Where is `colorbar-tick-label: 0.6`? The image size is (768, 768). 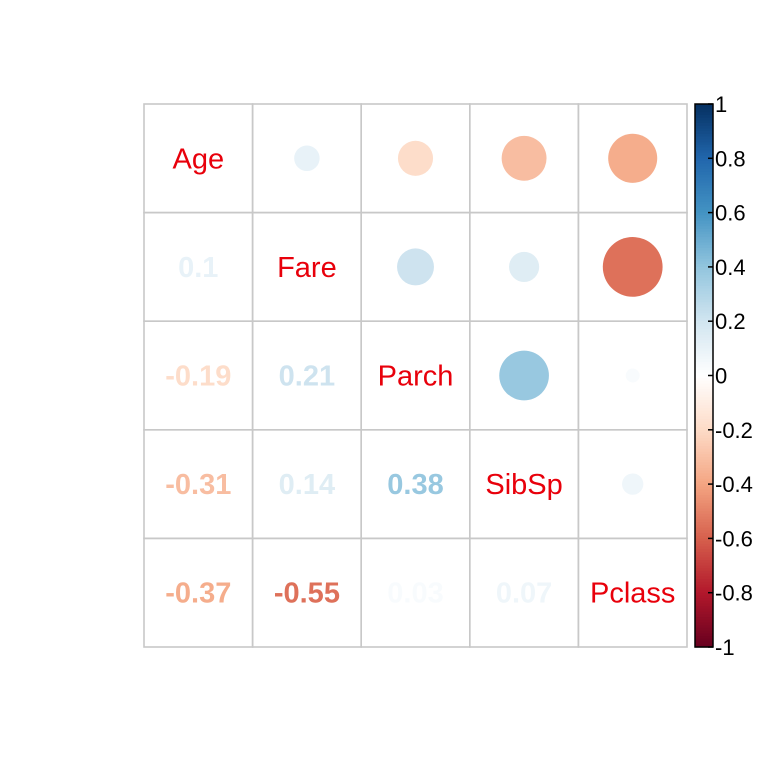 colorbar-tick-label: 0.6 is located at coordinates (730, 213).